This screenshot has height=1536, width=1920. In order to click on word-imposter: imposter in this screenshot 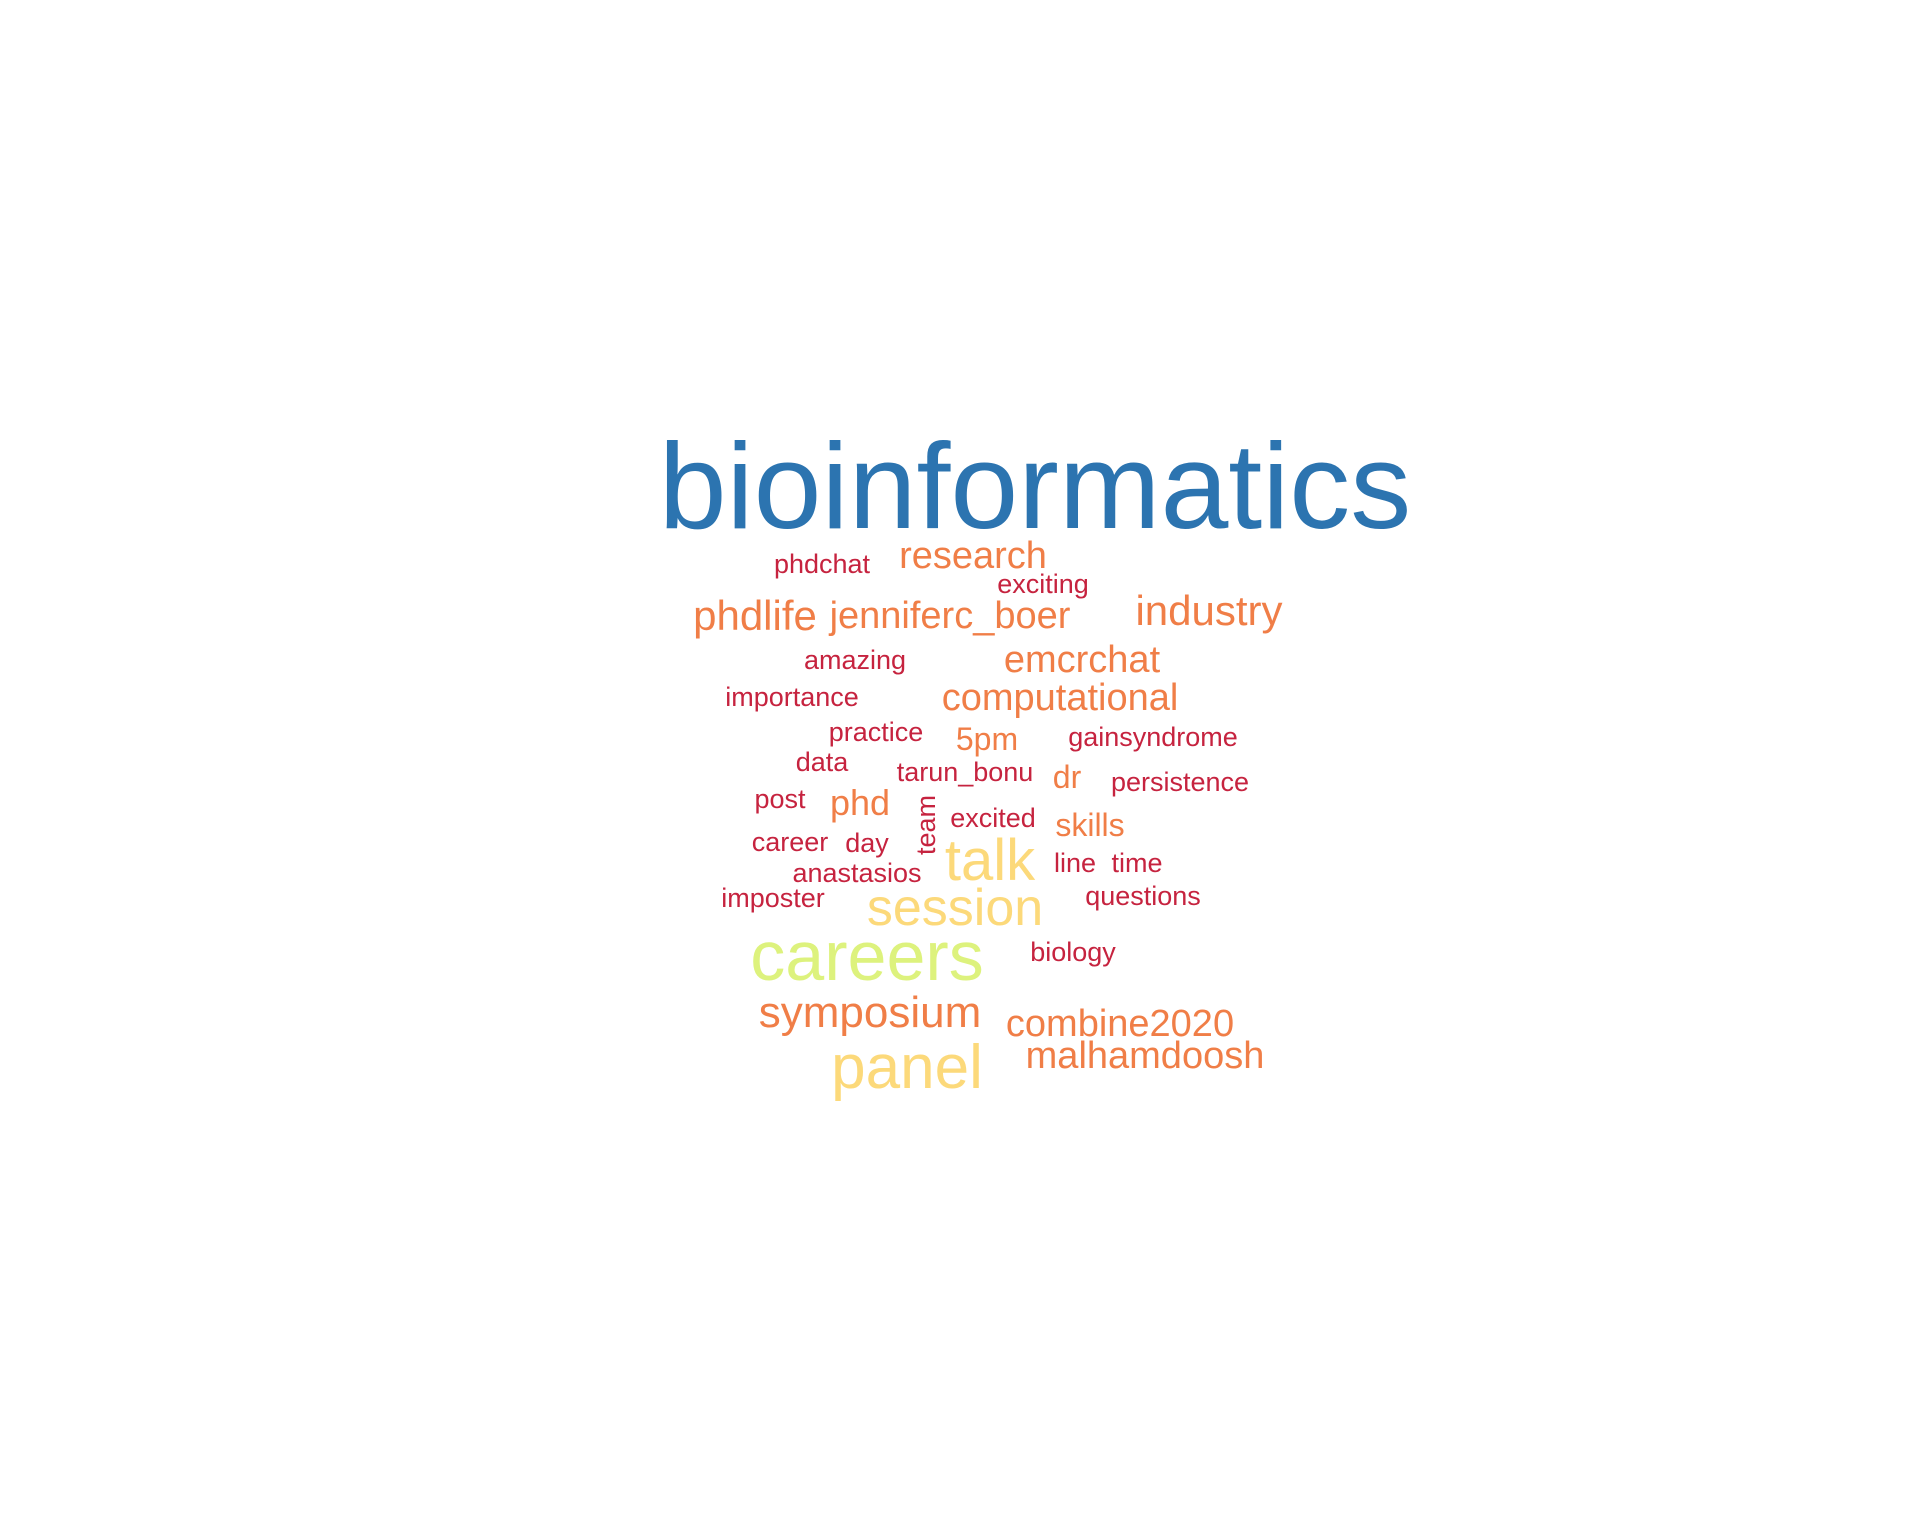, I will do `click(773, 898)`.